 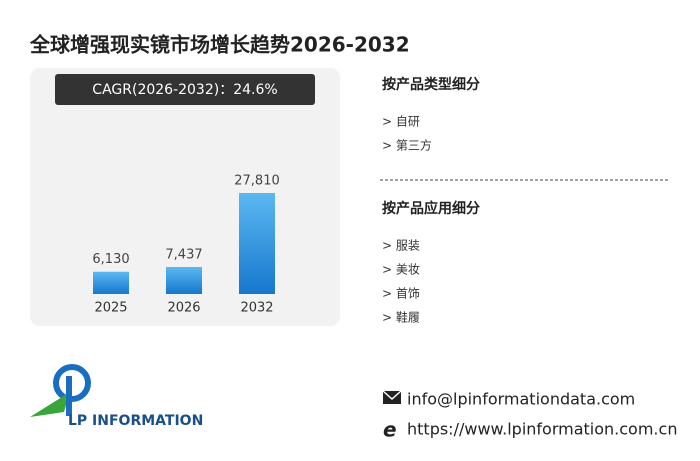 What do you see at coordinates (110, 259) in the screenshot?
I see `value-label: 6,130` at bounding box center [110, 259].